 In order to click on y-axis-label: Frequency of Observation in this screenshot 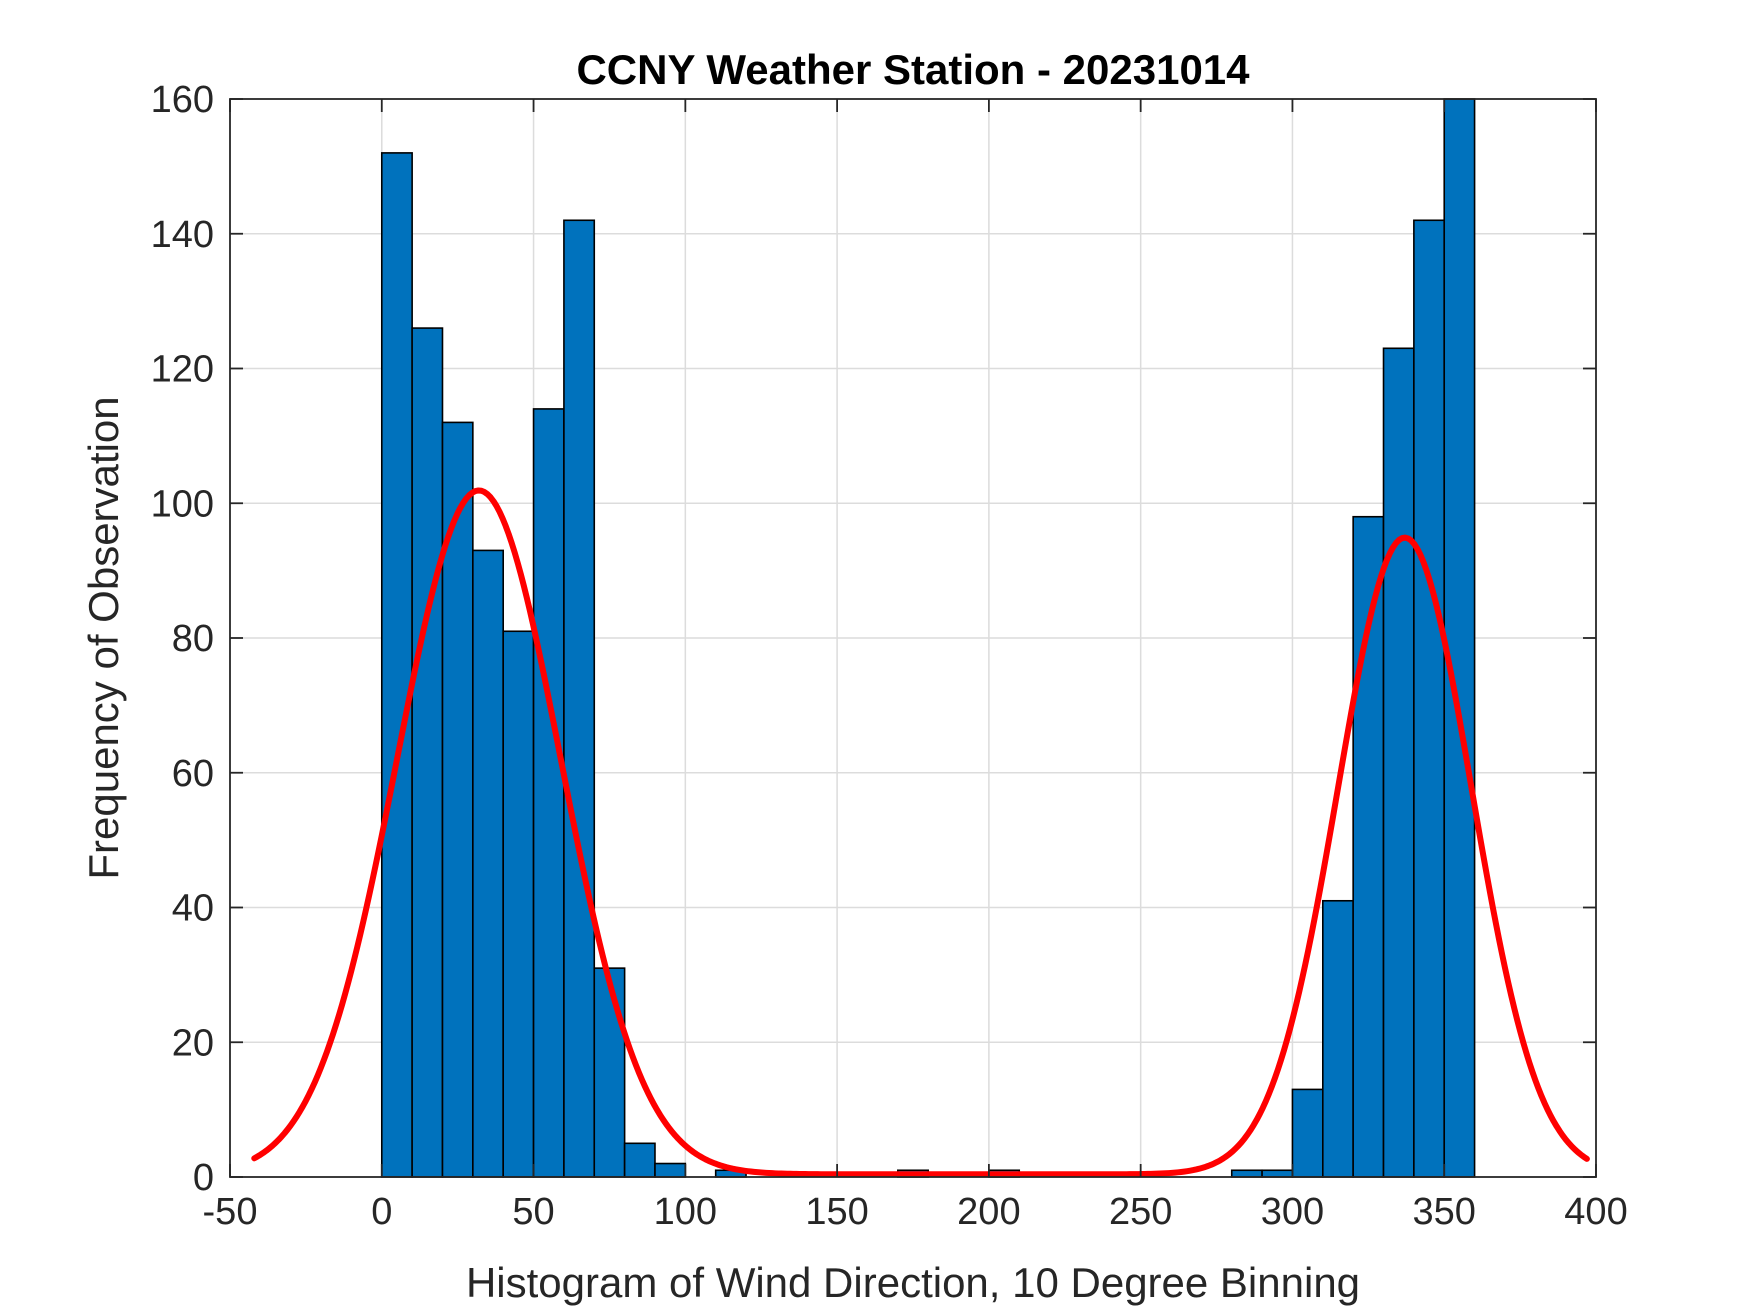, I will do `click(103, 637)`.